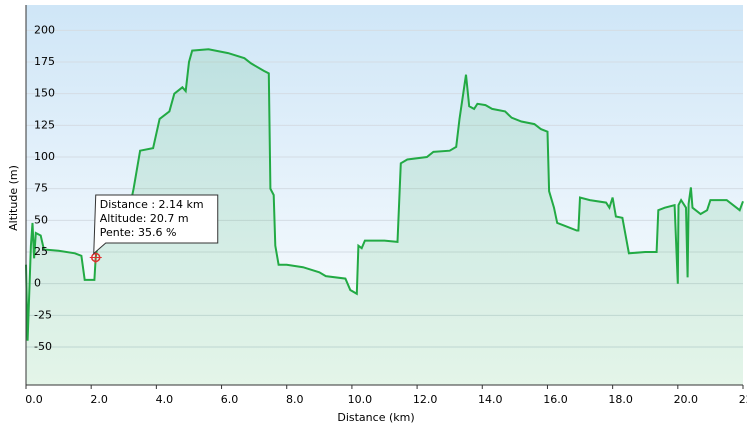  I want to click on y-tick-label: 75, so click(41, 188).